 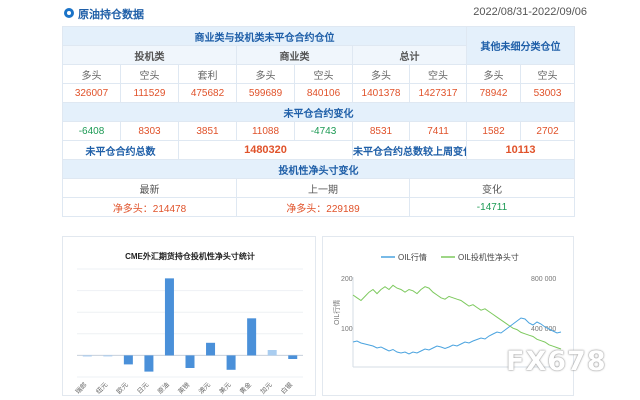 What do you see at coordinates (111, 15) in the screenshot?
I see `page-title: 原油持仓数据` at bounding box center [111, 15].